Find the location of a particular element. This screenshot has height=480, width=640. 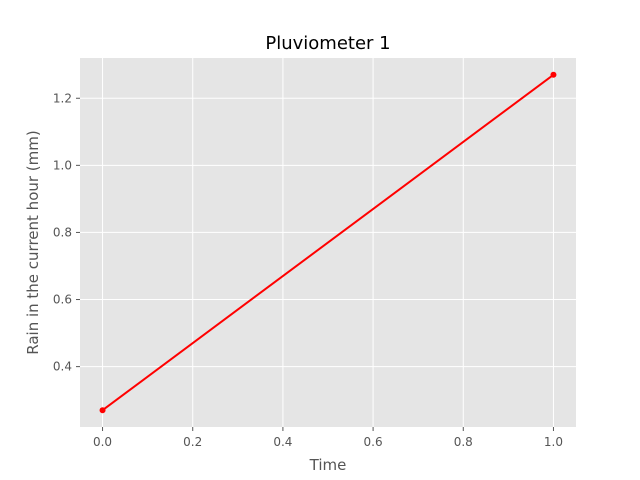

x-tick-label: 1.0 is located at coordinates (553, 442).